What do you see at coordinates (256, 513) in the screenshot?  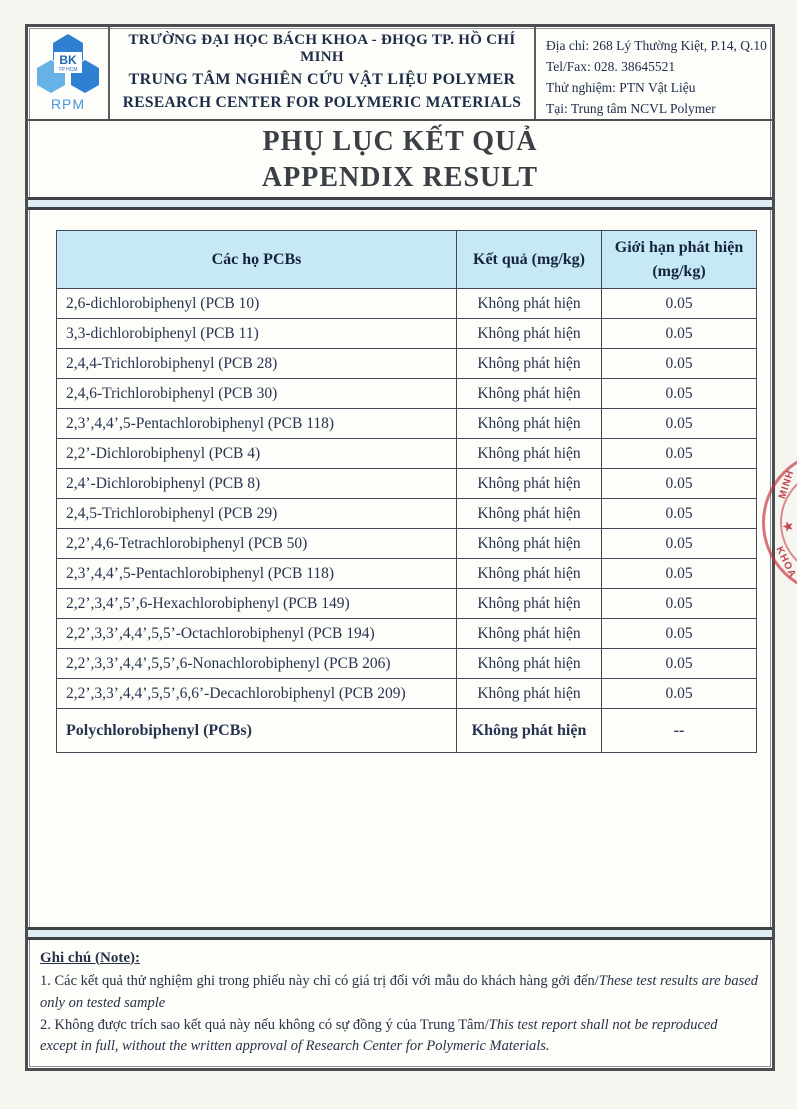 I see `pcb-name-cell: 2,4,5-Trichlorobiphenyl (PCB 29)` at bounding box center [256, 513].